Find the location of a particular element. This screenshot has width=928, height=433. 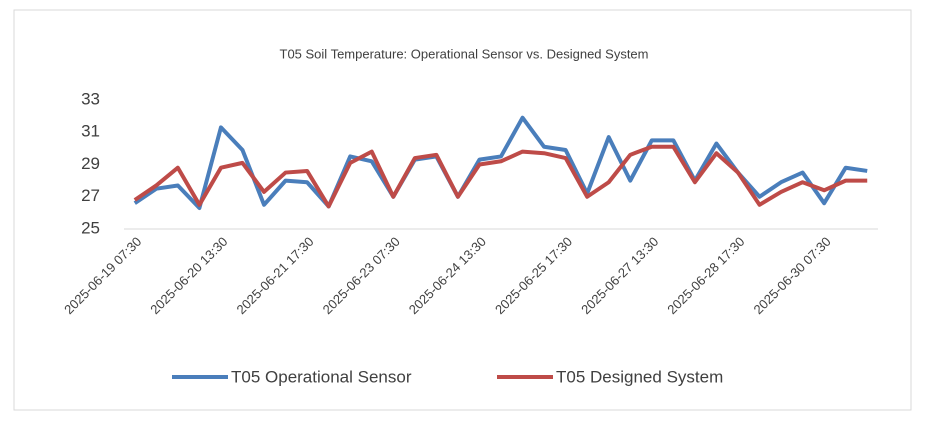

y-tick-label: 29 is located at coordinates (90, 163).